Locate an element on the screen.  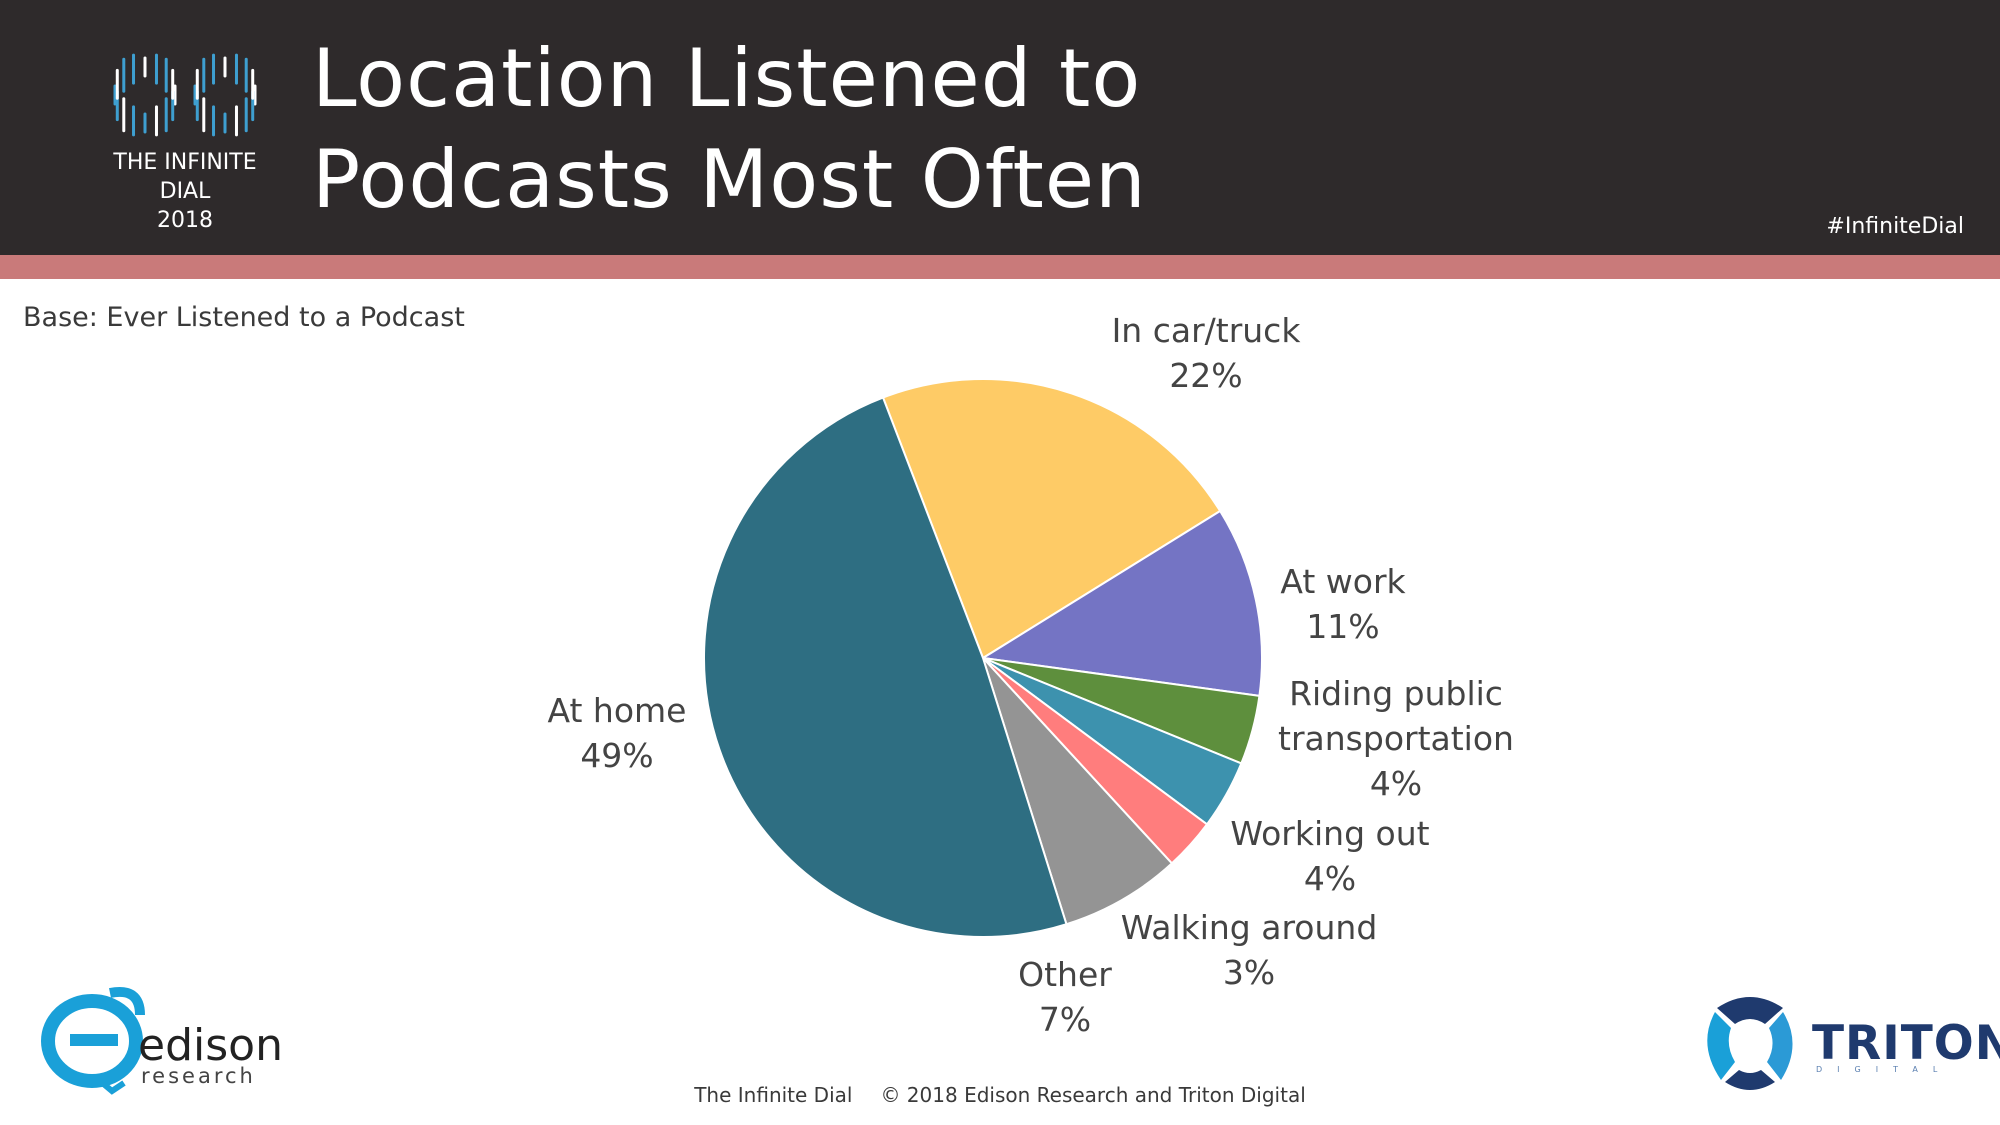
pie-slices is located at coordinates (983, 658).